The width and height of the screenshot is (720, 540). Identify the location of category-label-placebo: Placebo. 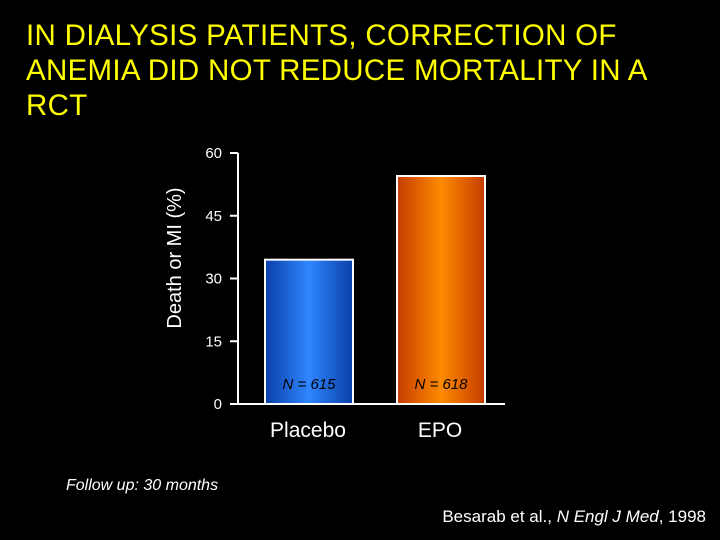
(308, 430).